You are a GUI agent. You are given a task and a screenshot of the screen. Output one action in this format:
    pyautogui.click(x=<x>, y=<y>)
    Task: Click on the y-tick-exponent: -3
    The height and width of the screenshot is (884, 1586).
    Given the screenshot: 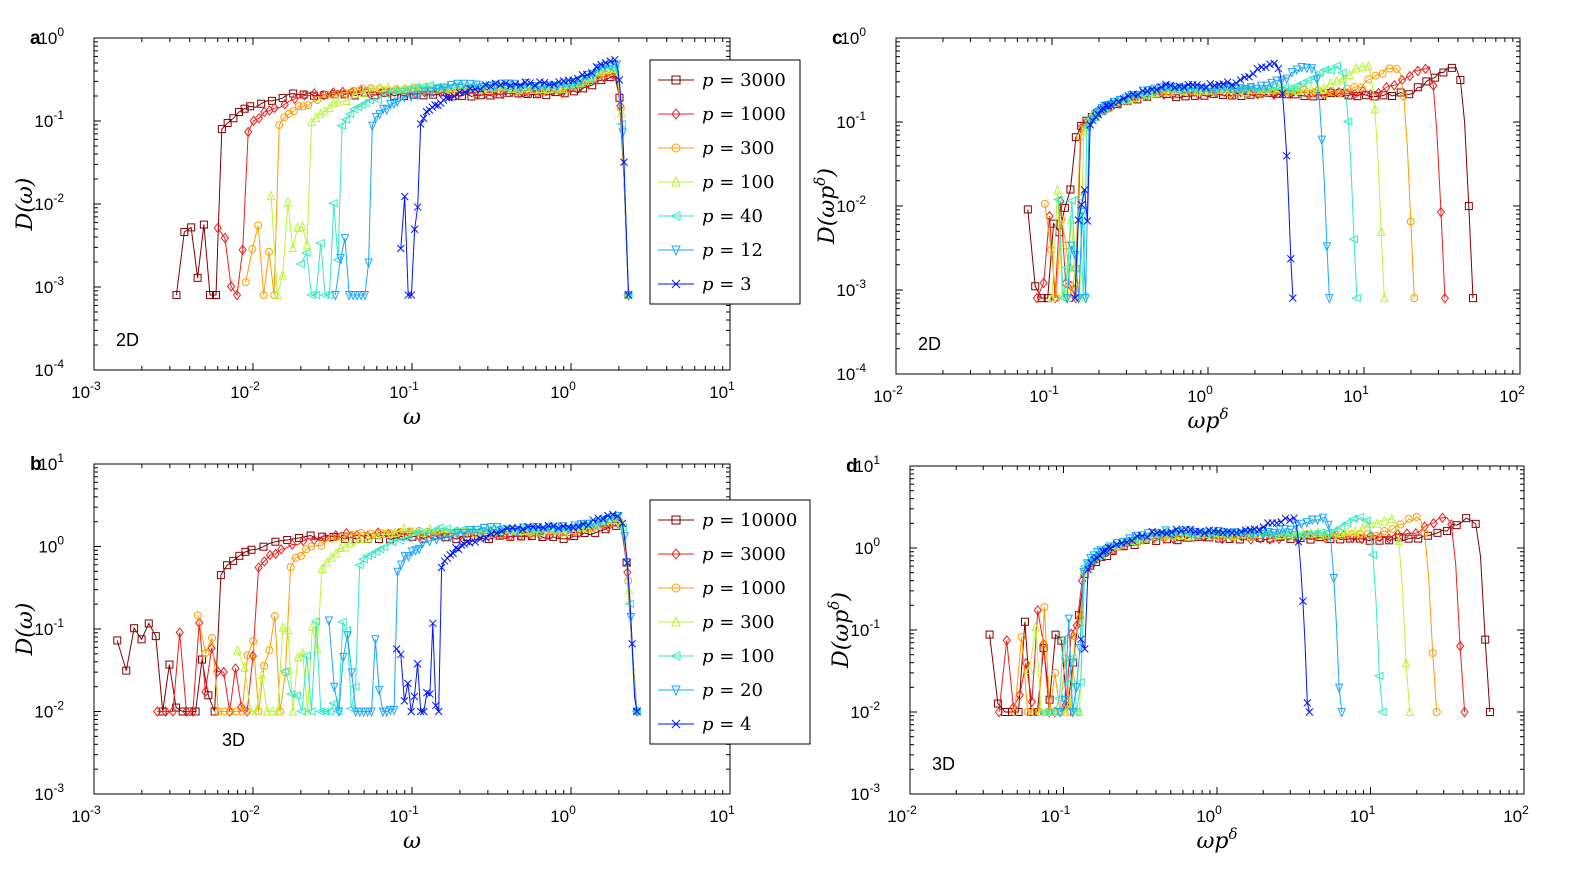 What is the action you would take?
    pyautogui.click(x=58, y=281)
    